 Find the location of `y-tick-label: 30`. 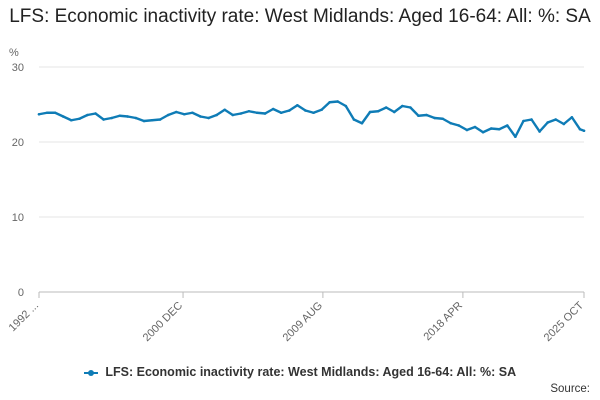

y-tick-label: 30 is located at coordinates (18, 68).